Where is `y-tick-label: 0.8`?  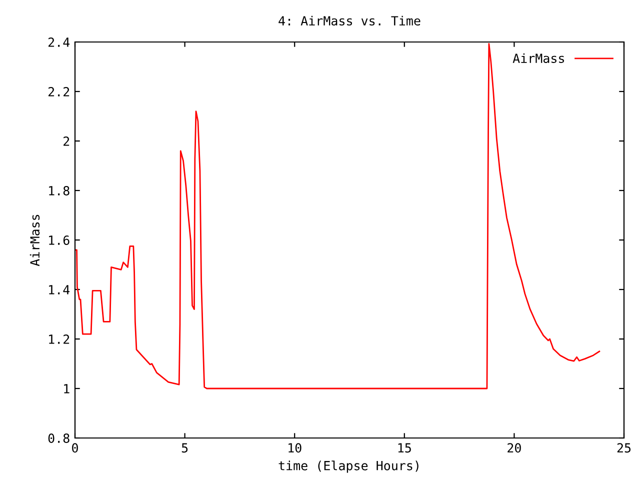 y-tick-label: 0.8 is located at coordinates (59, 438).